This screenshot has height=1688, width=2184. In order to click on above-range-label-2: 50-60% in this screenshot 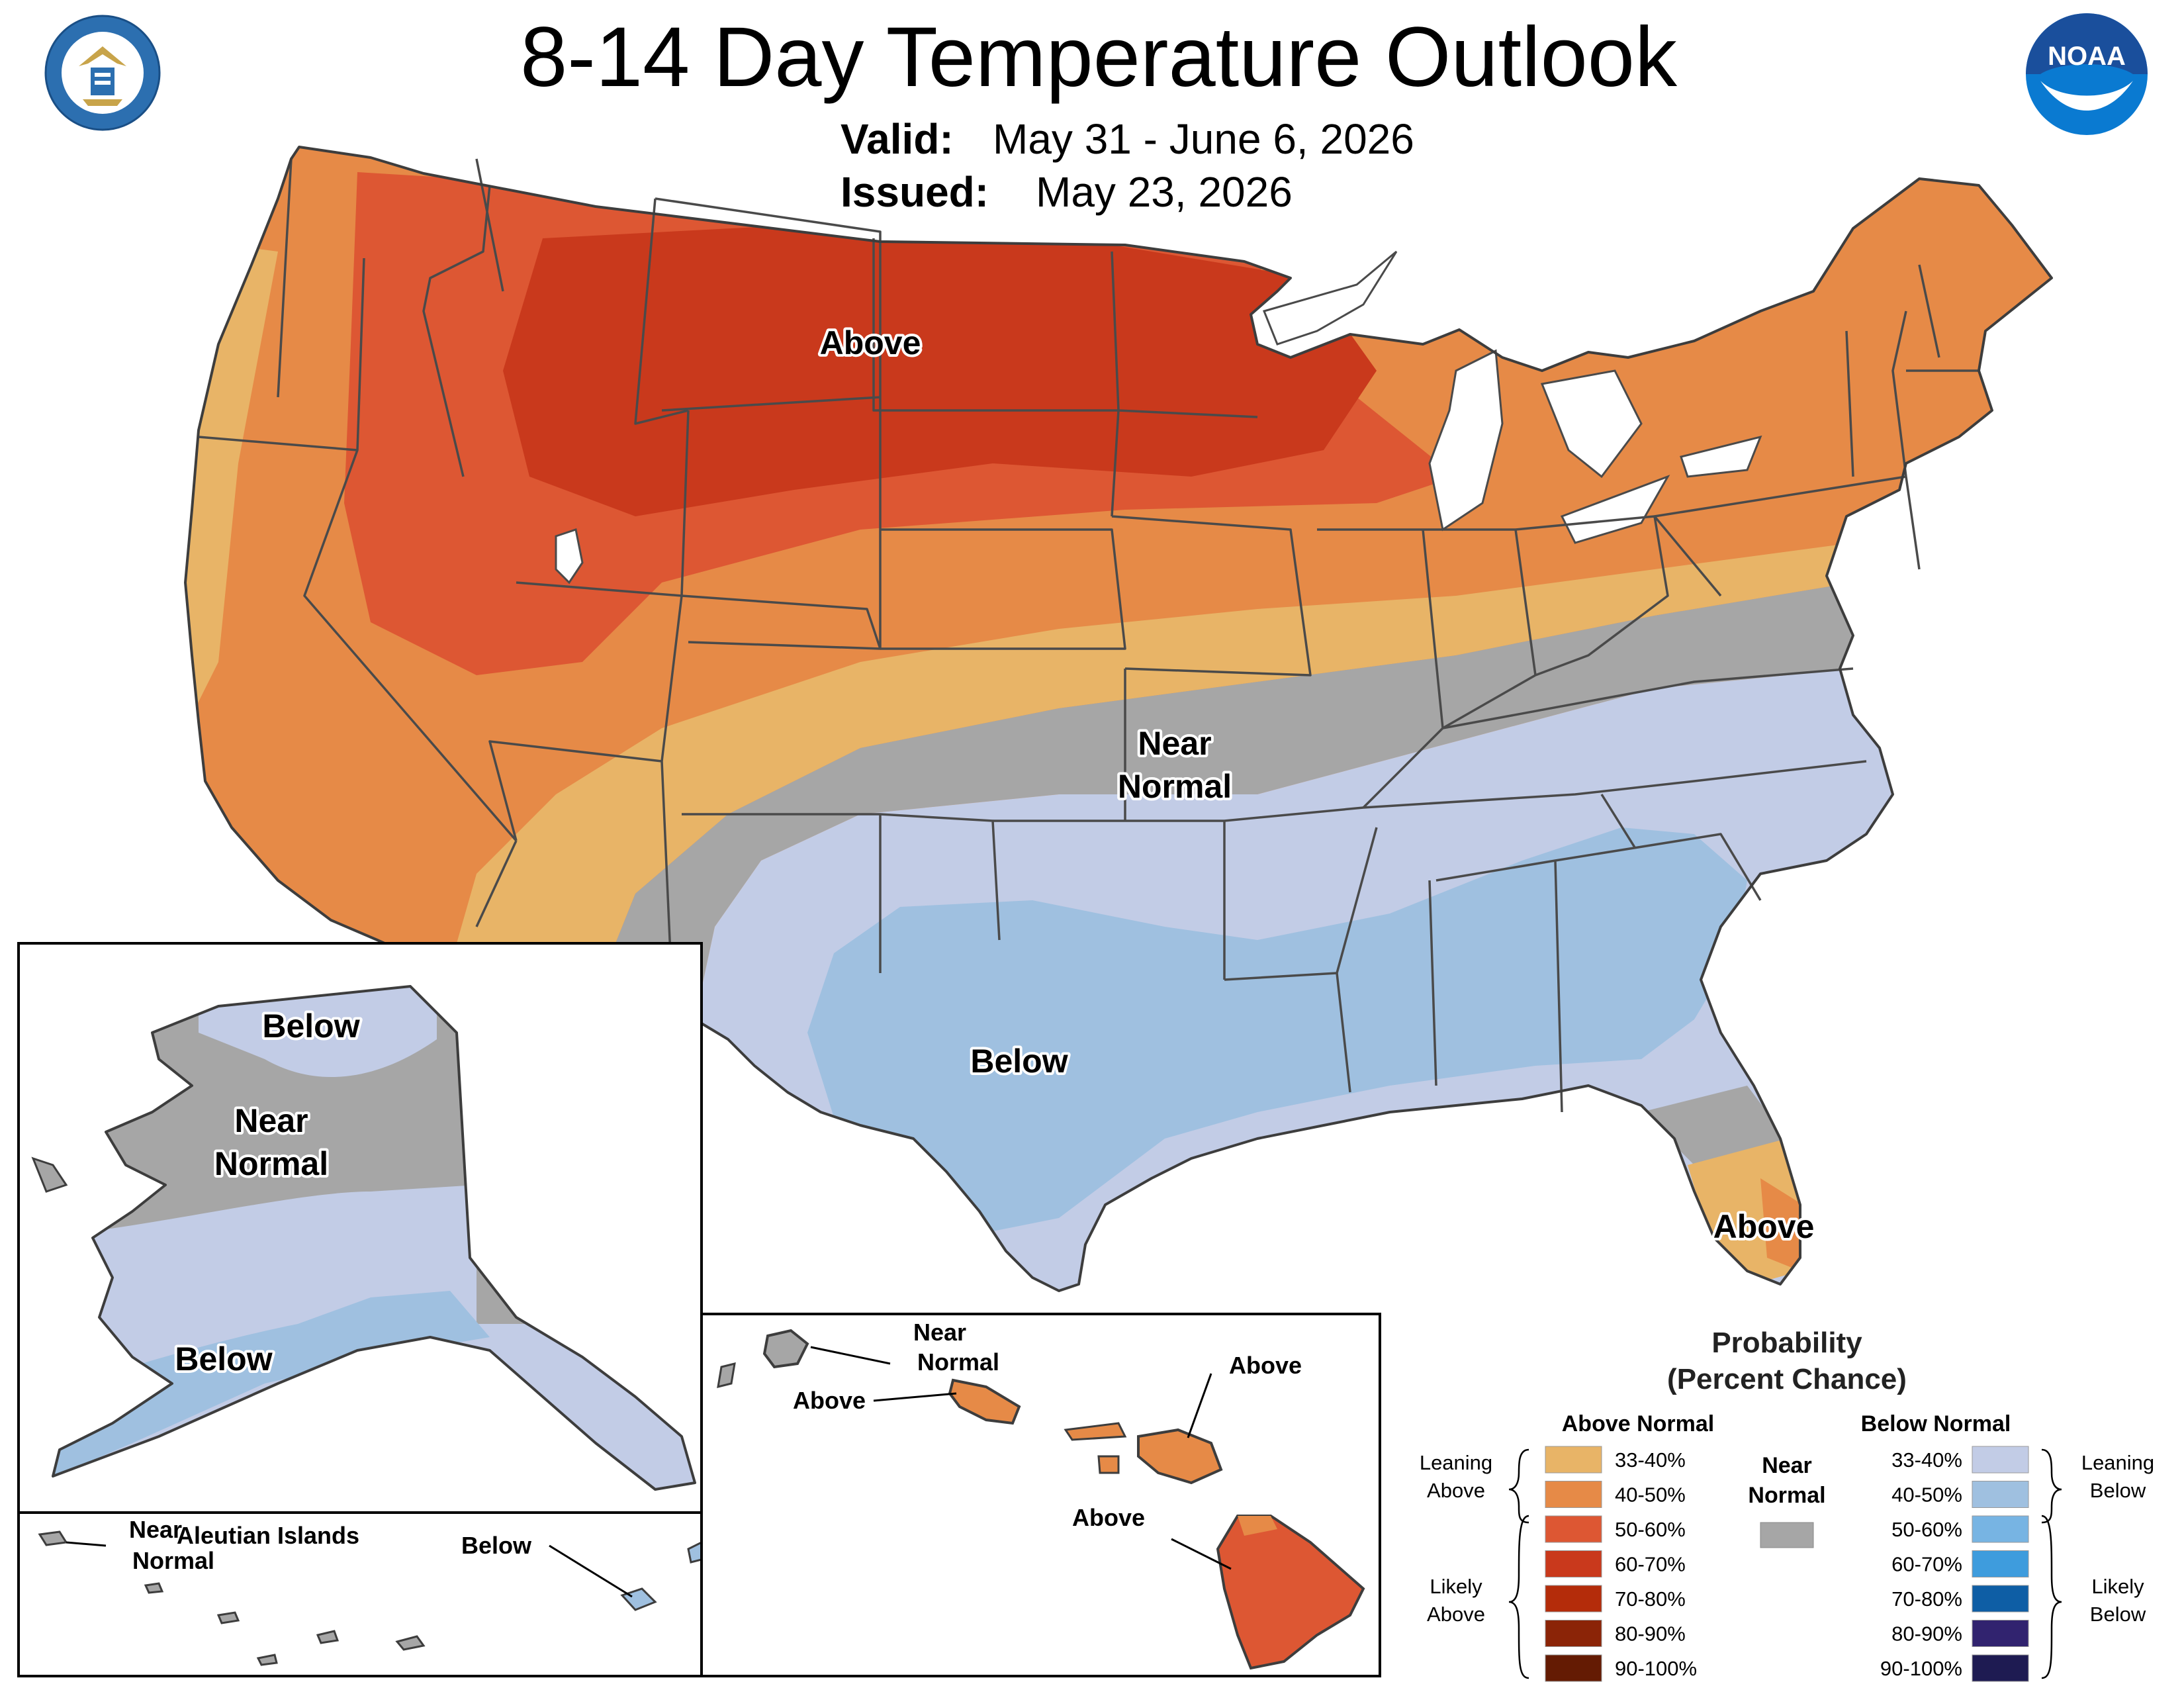, I will do `click(1650, 1529)`.